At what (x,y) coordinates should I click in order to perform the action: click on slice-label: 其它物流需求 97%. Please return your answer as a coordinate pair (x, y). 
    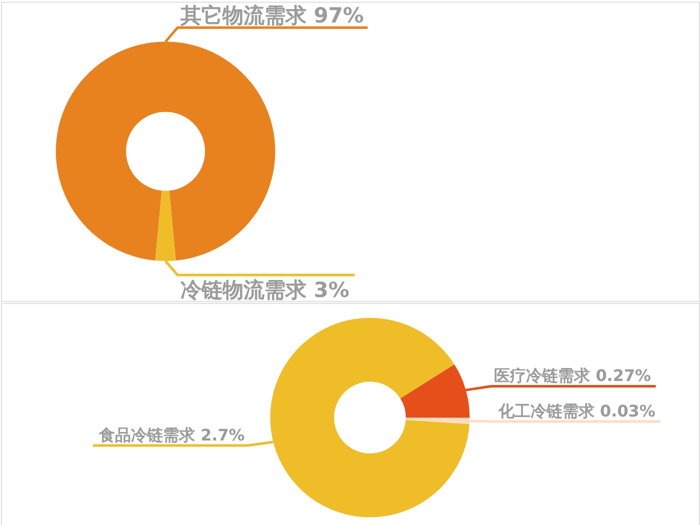
    Looking at the image, I should click on (271, 16).